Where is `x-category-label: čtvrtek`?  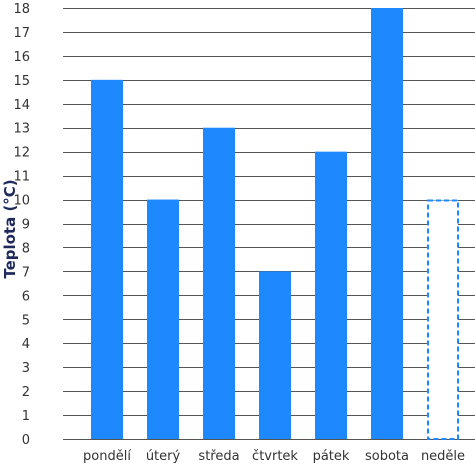
x-category-label: čtvrtek is located at coordinates (275, 456).